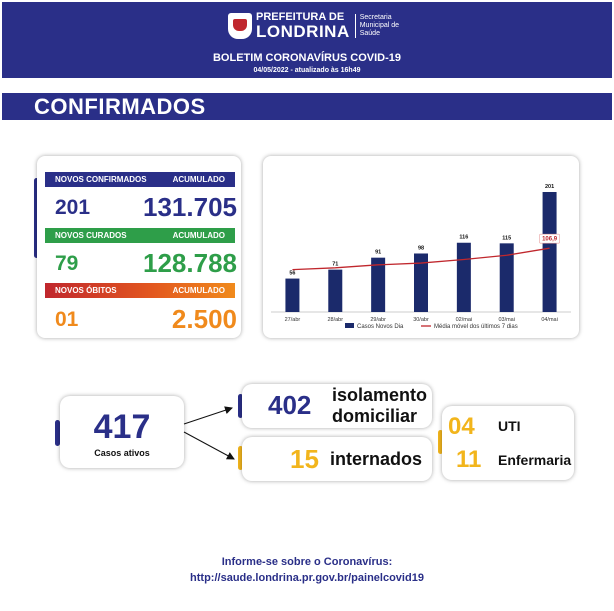 This screenshot has width=614, height=611. I want to click on chart-highlight-label: 106,9, so click(550, 240).